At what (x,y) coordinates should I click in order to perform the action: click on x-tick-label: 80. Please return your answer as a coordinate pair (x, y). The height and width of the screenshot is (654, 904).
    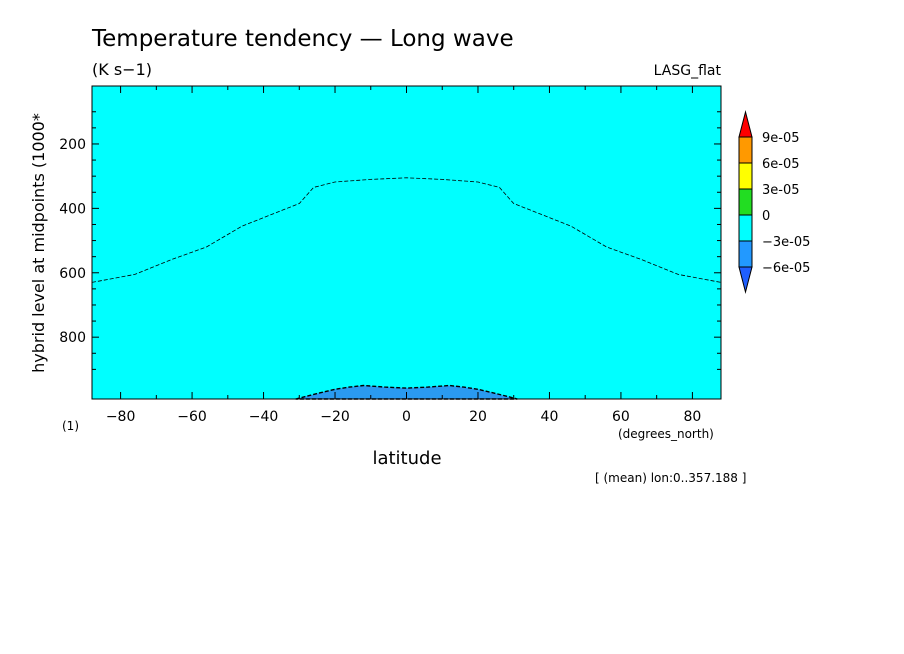
    Looking at the image, I should click on (692, 417).